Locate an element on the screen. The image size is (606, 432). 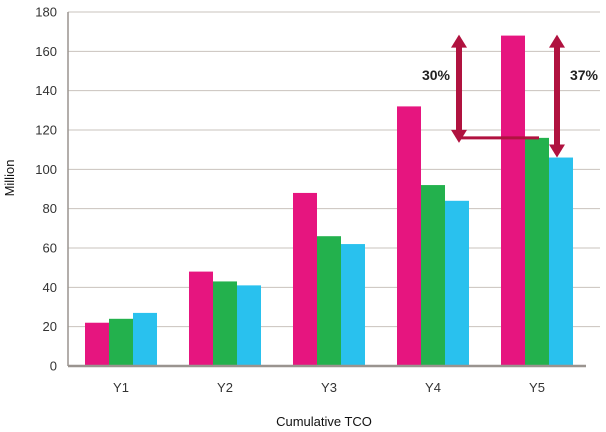
y-tick-label: 160 is located at coordinates (46, 51).